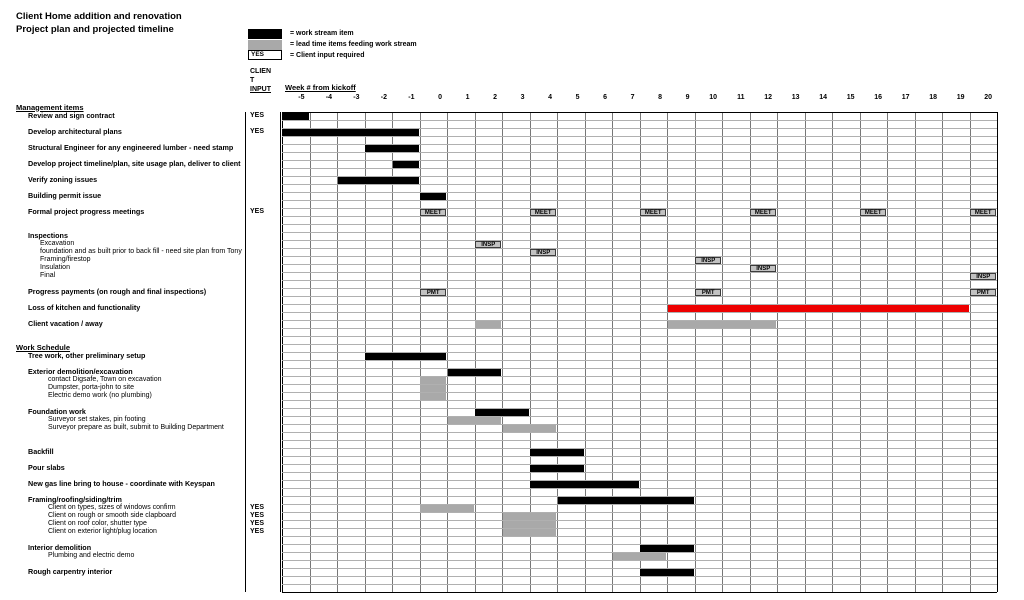 The image size is (1024, 600). I want to click on task-label: Client on roof color, shutter type, so click(97, 523).